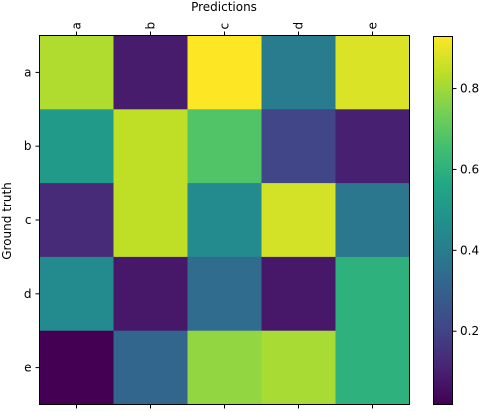 The height and width of the screenshot is (411, 484). What do you see at coordinates (372, 294) in the screenshot?
I see `heatmap-cell-d-e` at bounding box center [372, 294].